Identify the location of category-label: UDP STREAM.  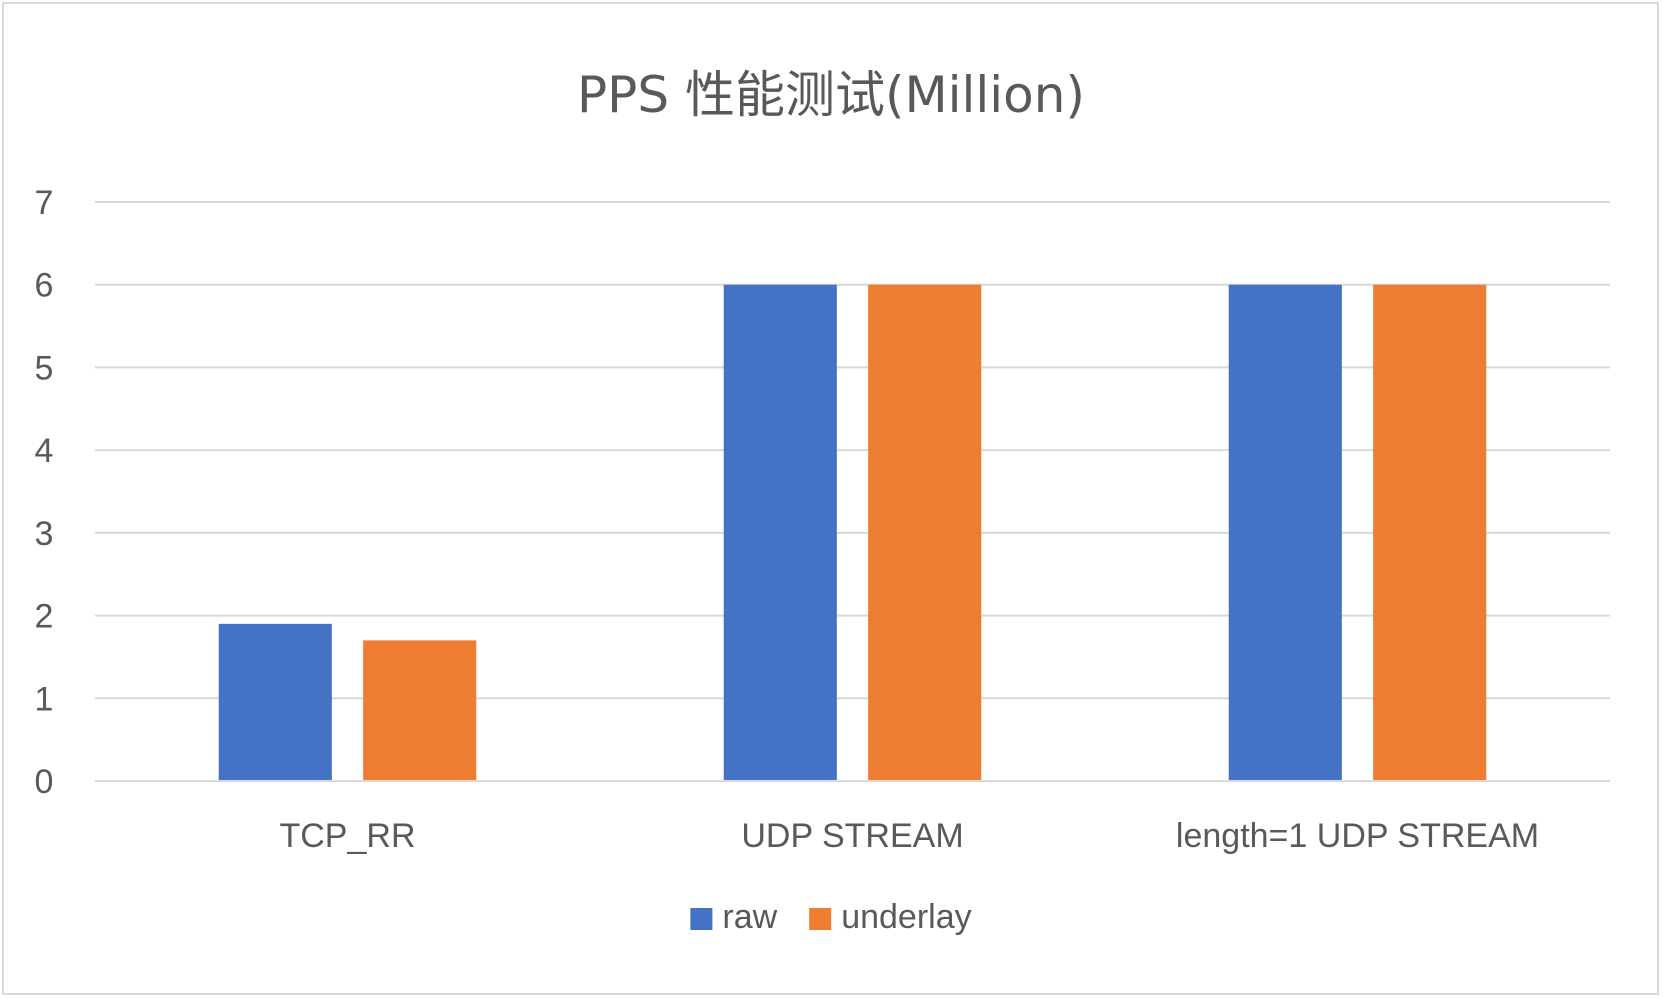
(852, 836).